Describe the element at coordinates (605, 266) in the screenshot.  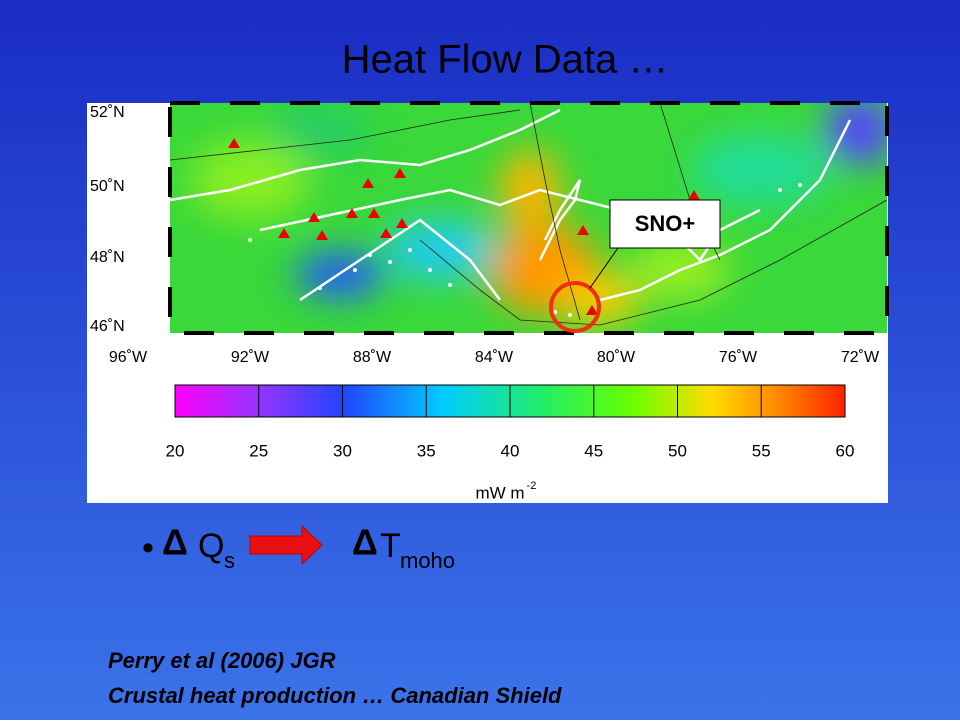
I see `callout-line` at that location.